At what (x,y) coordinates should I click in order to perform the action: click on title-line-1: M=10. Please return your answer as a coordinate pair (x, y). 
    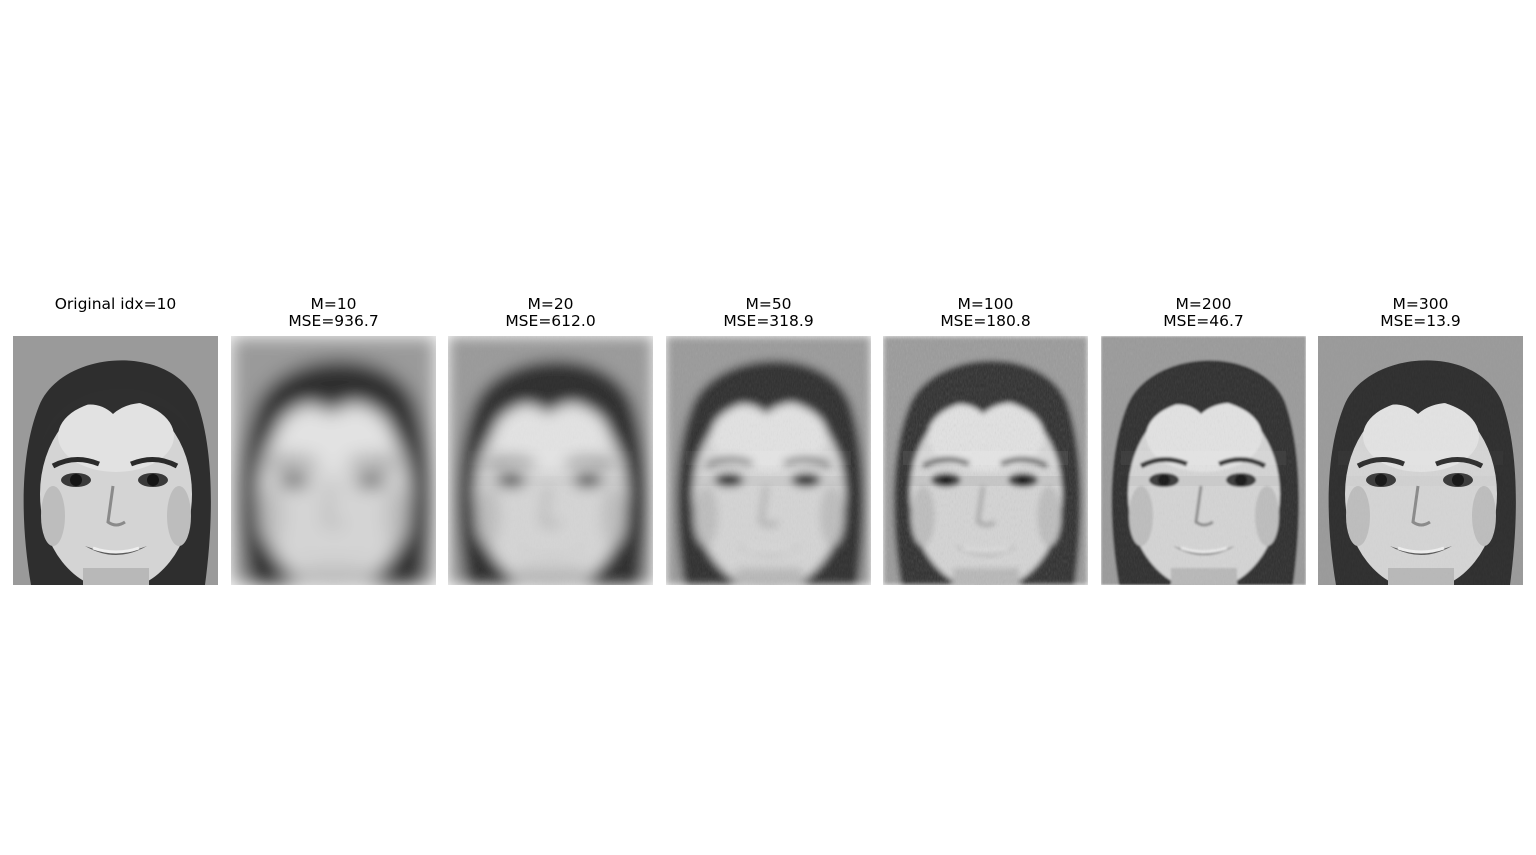
    Looking at the image, I should click on (333, 304).